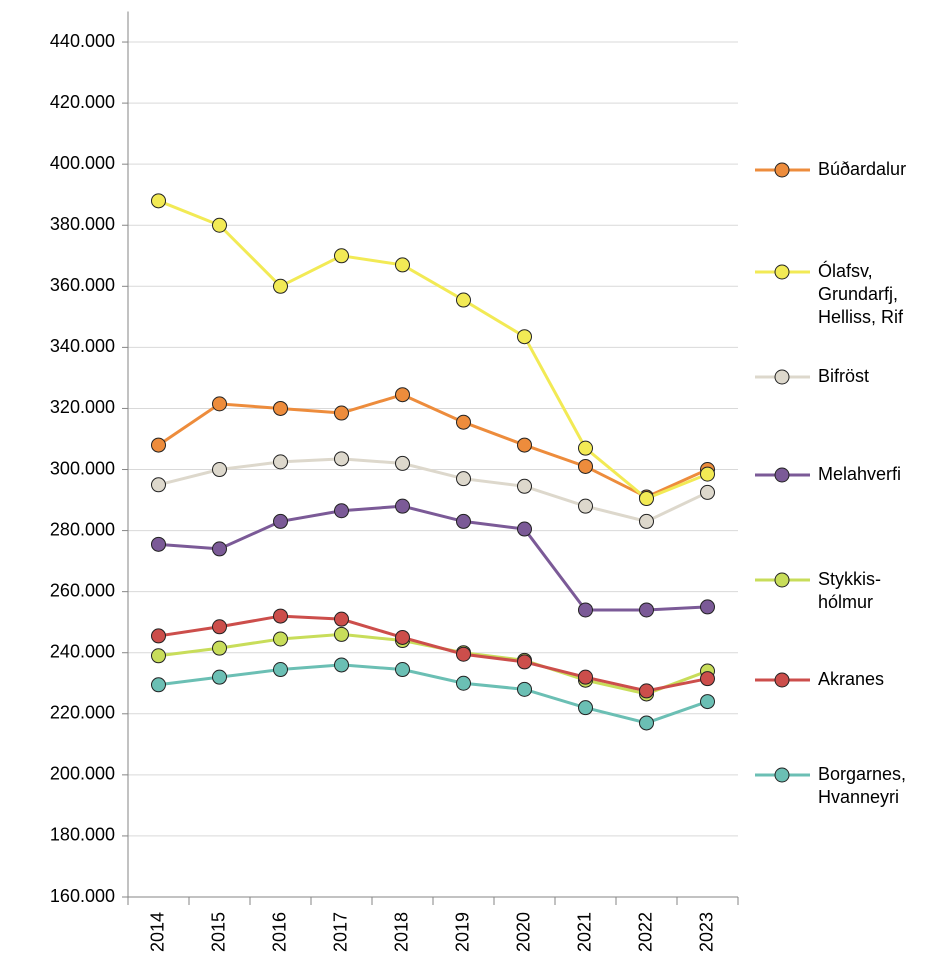 This screenshot has width=933, height=970. I want to click on legend-label: Búðardalur, so click(862, 169).